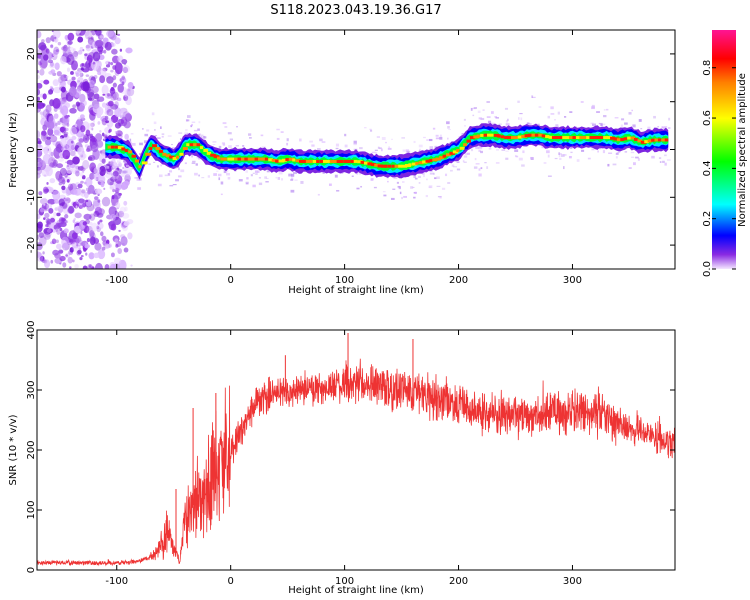 The width and height of the screenshot is (750, 600). Describe the element at coordinates (230, 581) in the screenshot. I see `snr-xtick-label: 0` at that location.